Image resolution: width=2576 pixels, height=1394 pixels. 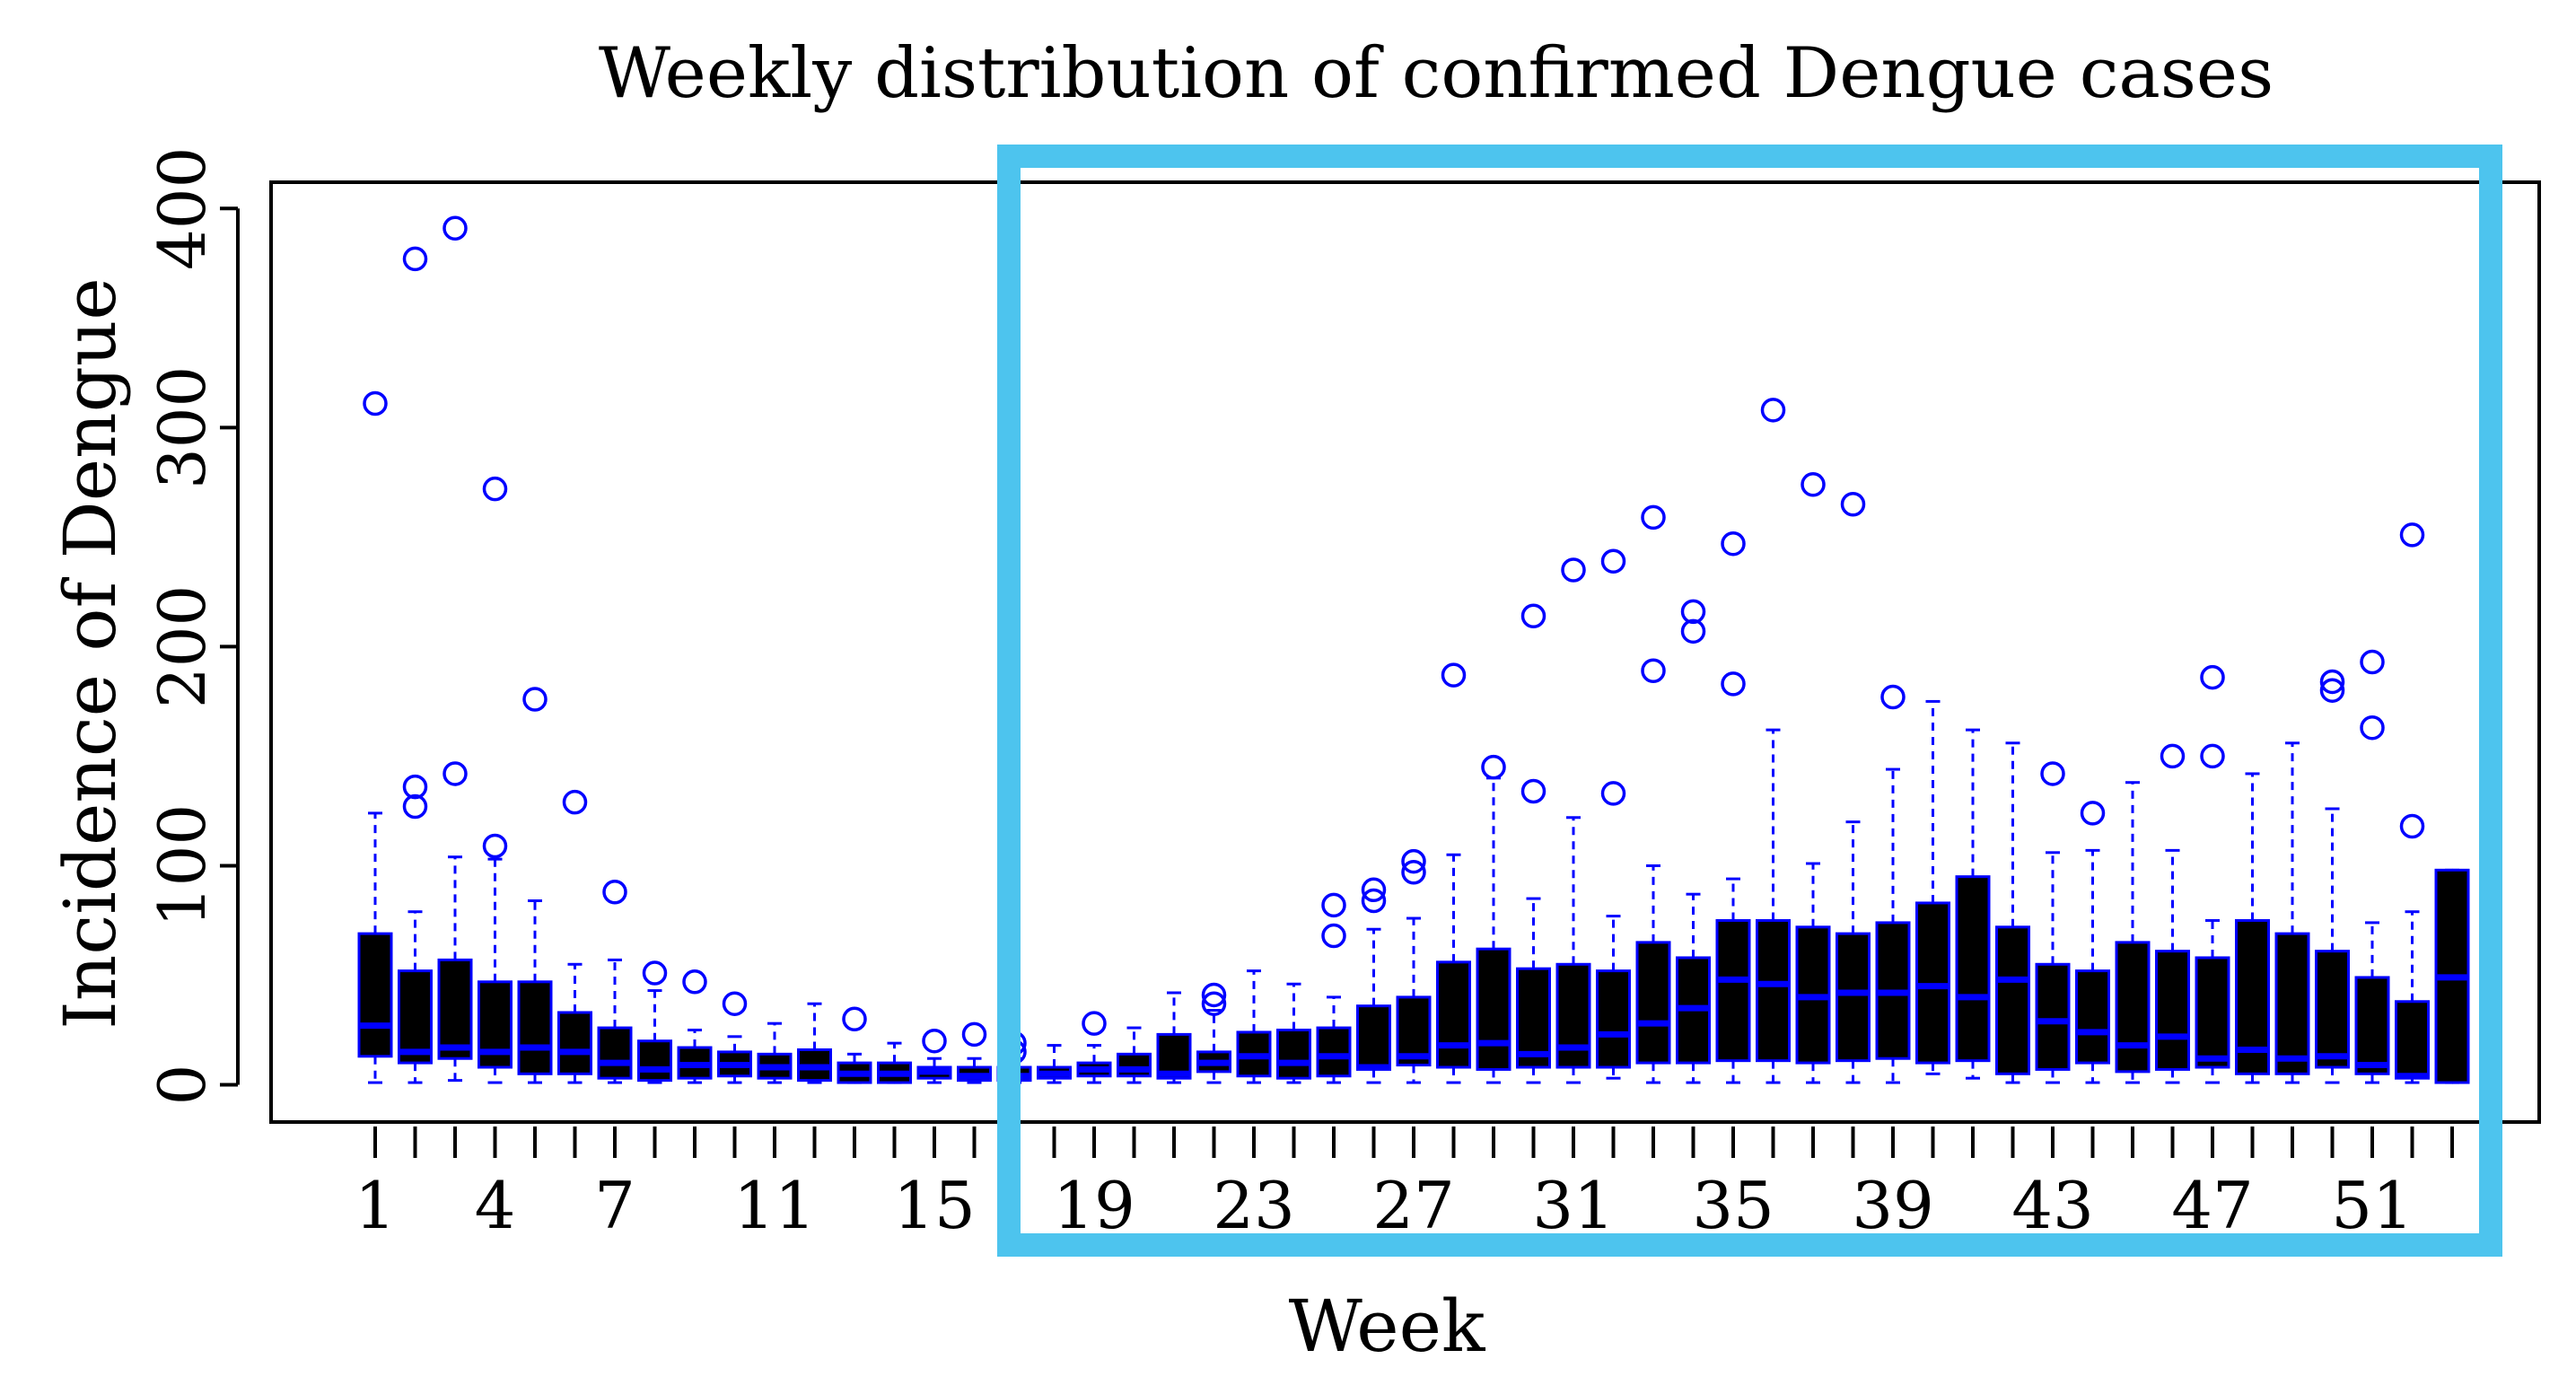 What do you see at coordinates (182, 1085) in the screenshot?
I see `y-tick-label: 0` at bounding box center [182, 1085].